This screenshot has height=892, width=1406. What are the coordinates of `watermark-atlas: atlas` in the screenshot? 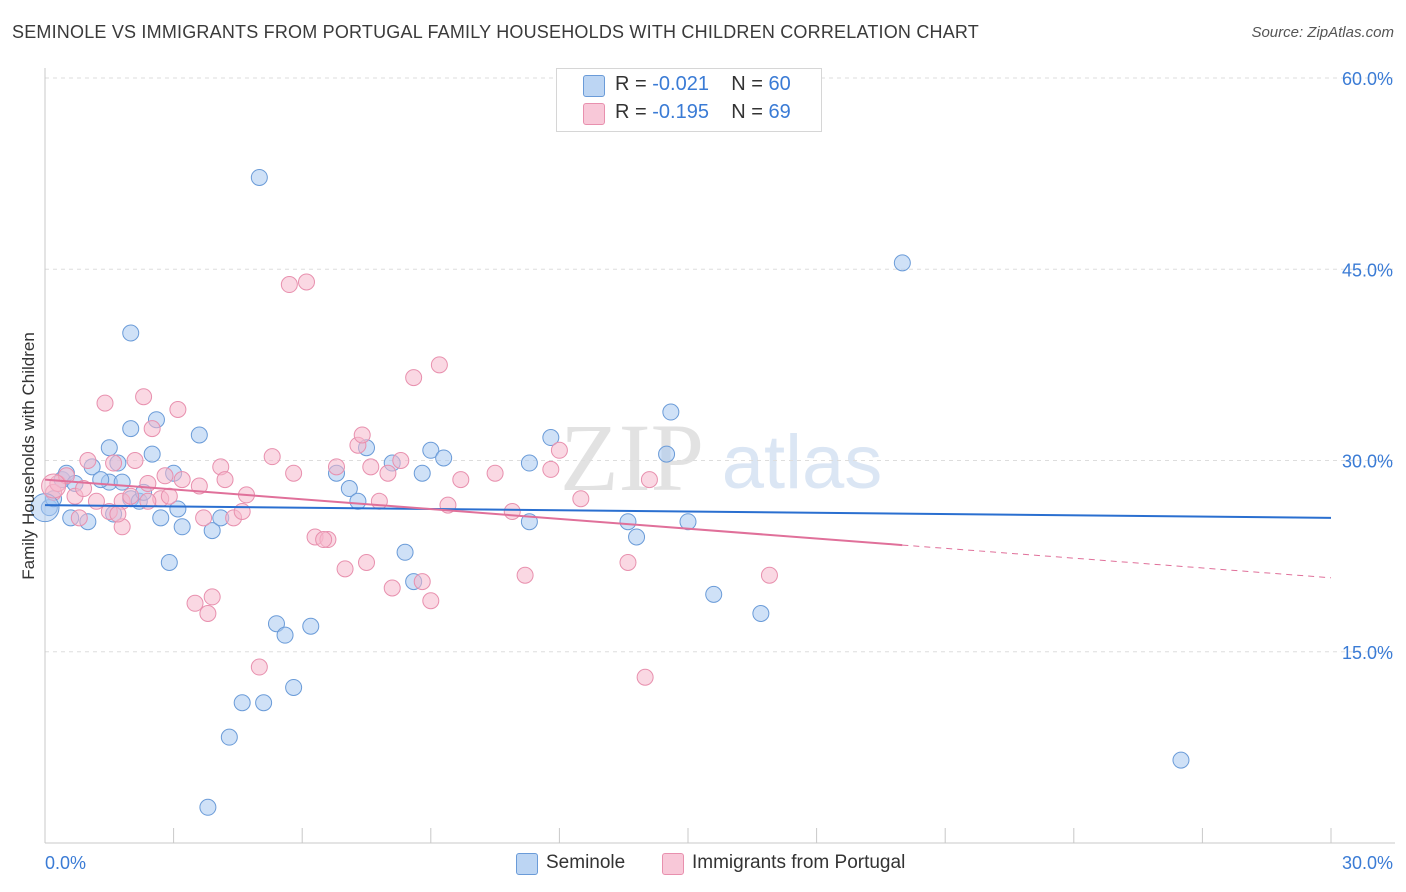 It's located at (802, 462).